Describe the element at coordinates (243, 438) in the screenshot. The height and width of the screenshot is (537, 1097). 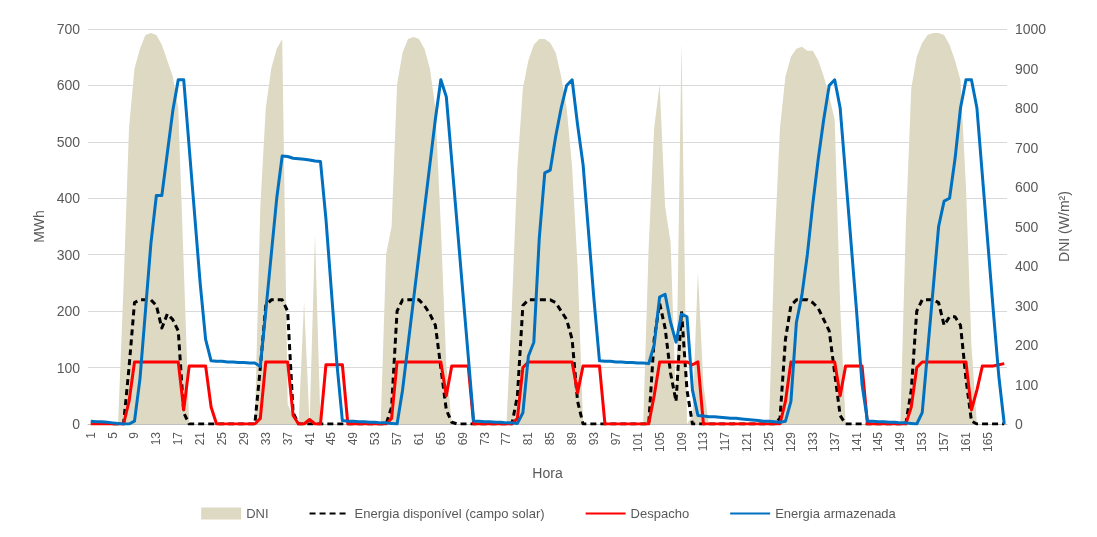
I see `x-tick-label: 29` at that location.